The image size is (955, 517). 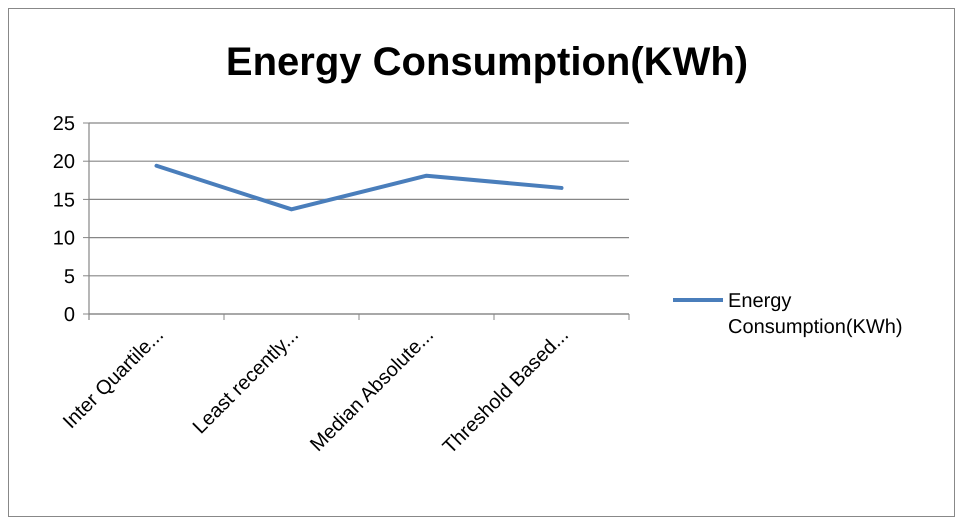 What do you see at coordinates (63, 162) in the screenshot?
I see `y-tick-label: 20` at bounding box center [63, 162].